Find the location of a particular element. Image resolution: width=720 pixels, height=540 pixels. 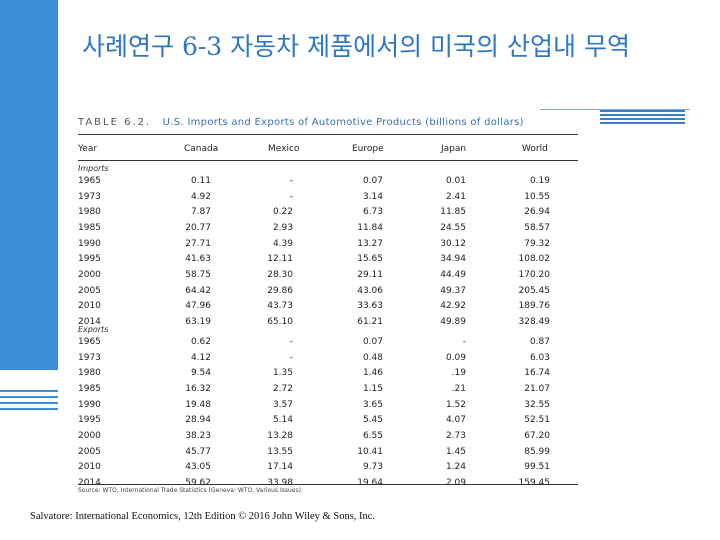

cell-canada: 19.48 is located at coordinates (198, 404).